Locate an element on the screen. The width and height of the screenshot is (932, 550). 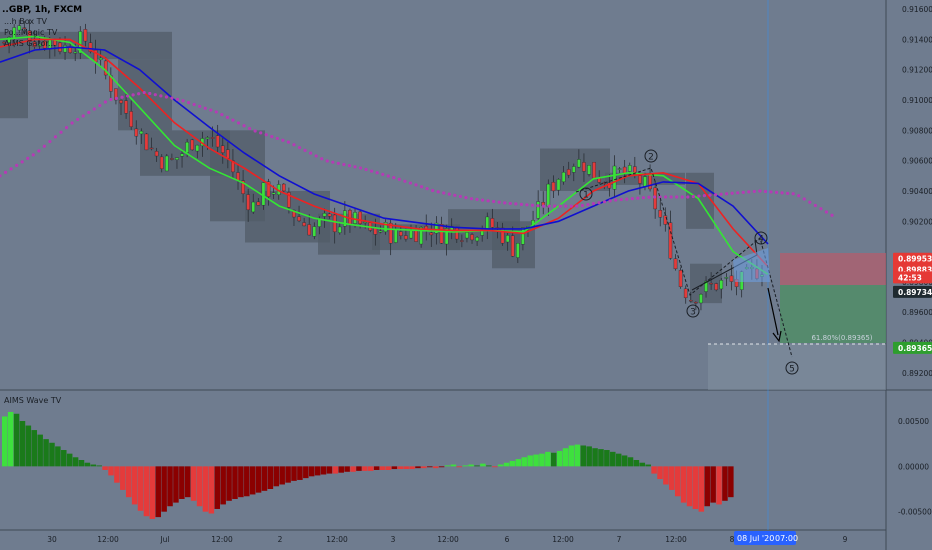
time-tick-label: 12:00 is located at coordinates (448, 539).